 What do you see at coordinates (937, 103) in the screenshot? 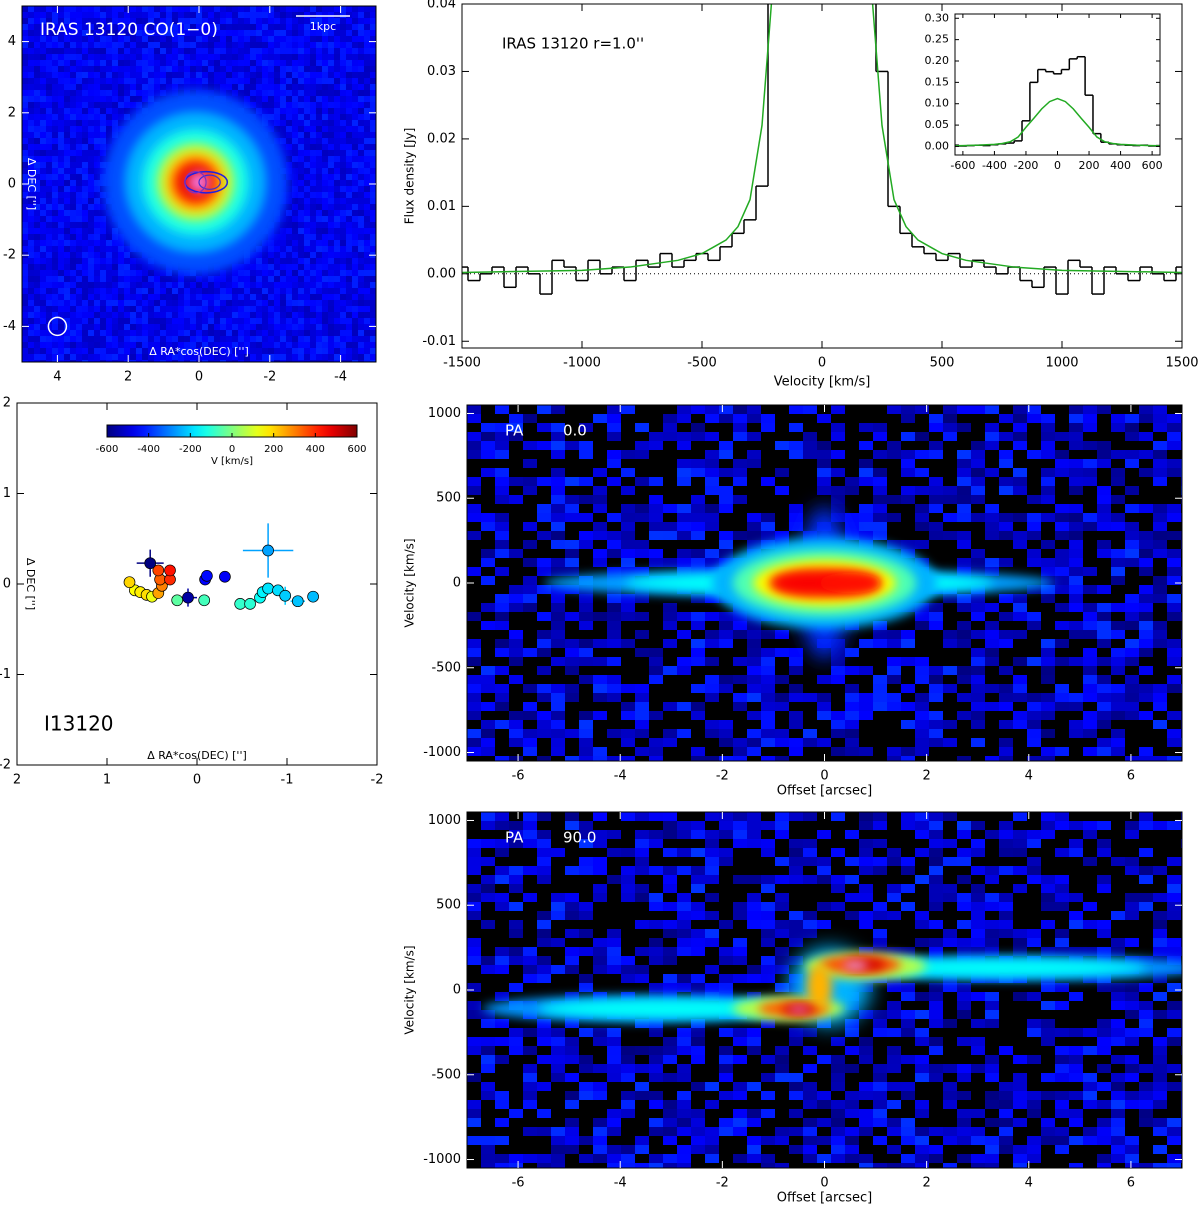
I see `y-tick-label: 0.10` at bounding box center [937, 103].